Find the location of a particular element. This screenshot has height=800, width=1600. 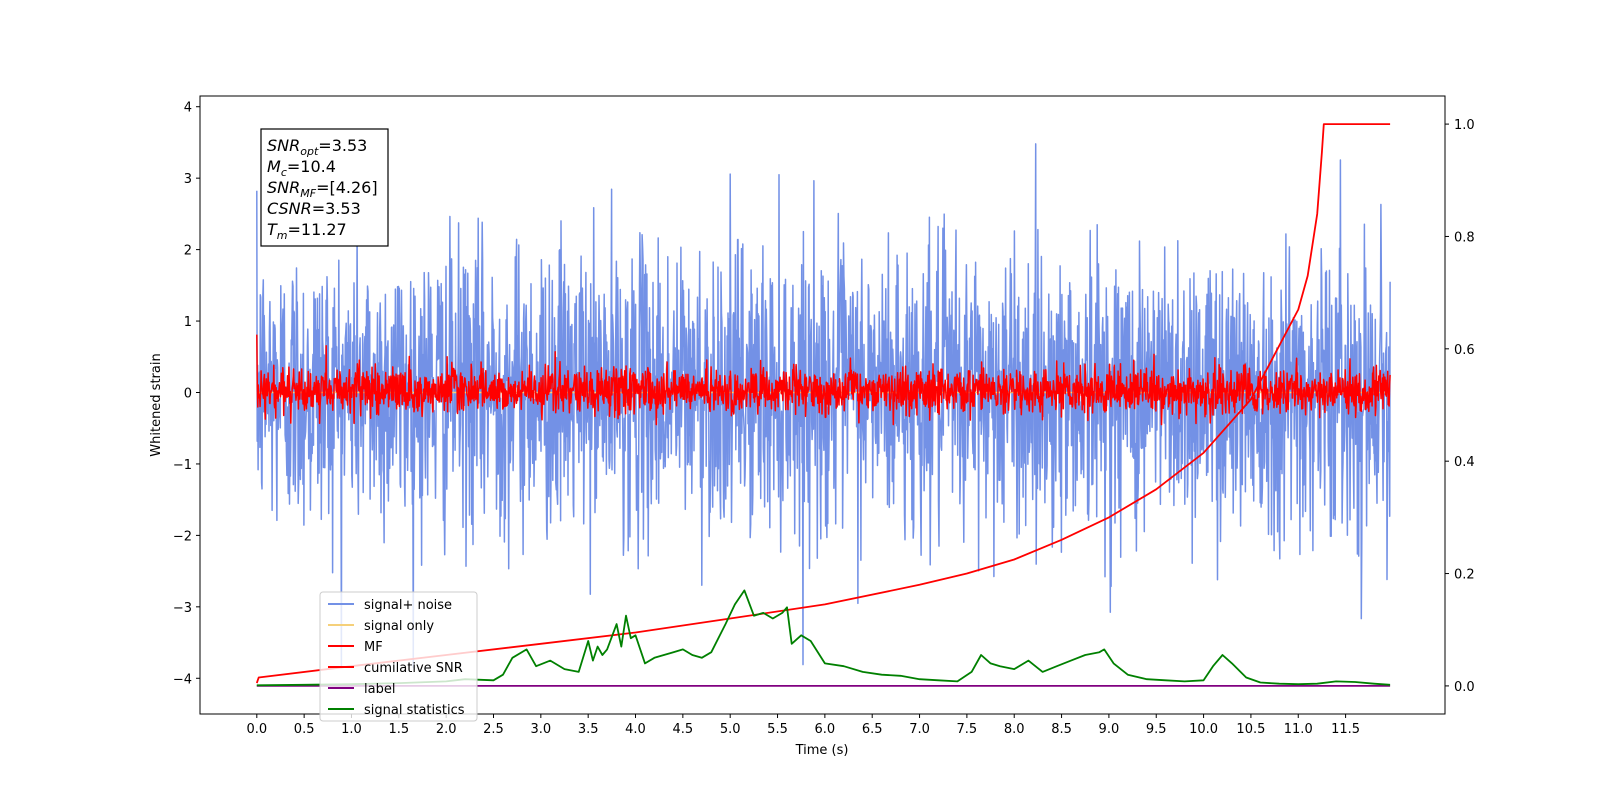

x-tick-label: 0.0 is located at coordinates (256, 729).